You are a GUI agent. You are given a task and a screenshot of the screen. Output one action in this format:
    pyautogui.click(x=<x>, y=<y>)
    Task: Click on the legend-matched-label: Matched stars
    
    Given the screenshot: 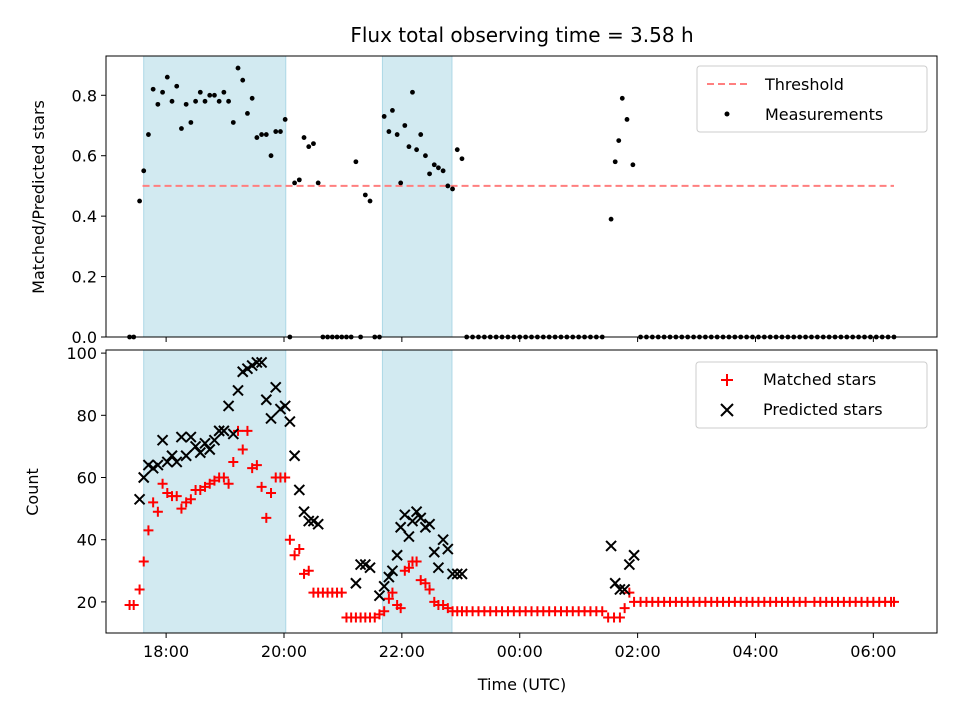 What is the action you would take?
    pyautogui.click(x=819, y=379)
    